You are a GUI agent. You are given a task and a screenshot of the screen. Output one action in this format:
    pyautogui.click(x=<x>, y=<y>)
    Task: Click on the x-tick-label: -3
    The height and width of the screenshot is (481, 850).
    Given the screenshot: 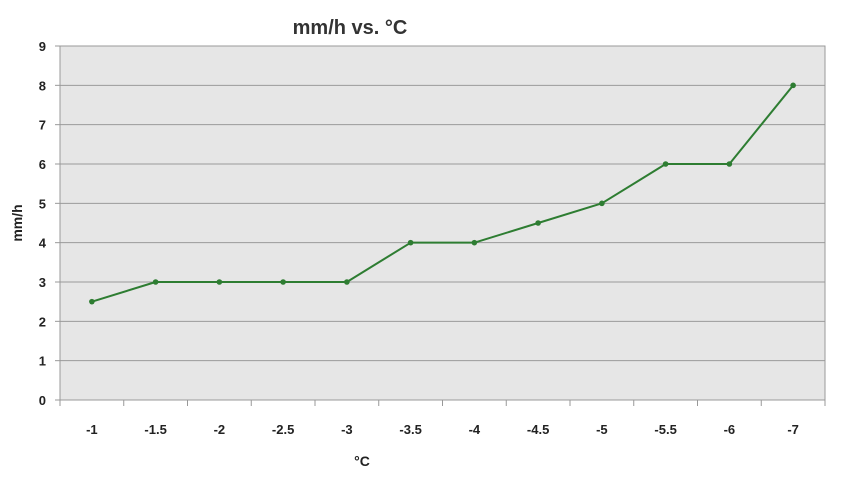 What is the action you would take?
    pyautogui.click(x=347, y=429)
    